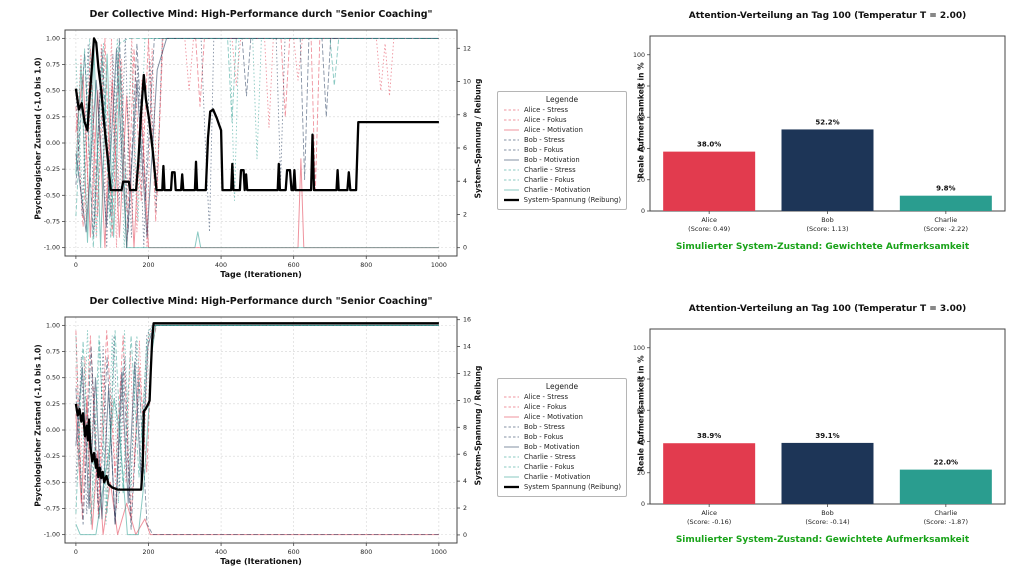 The image size is (1024, 576). I want to click on svg-text: 4, so click(465, 181).